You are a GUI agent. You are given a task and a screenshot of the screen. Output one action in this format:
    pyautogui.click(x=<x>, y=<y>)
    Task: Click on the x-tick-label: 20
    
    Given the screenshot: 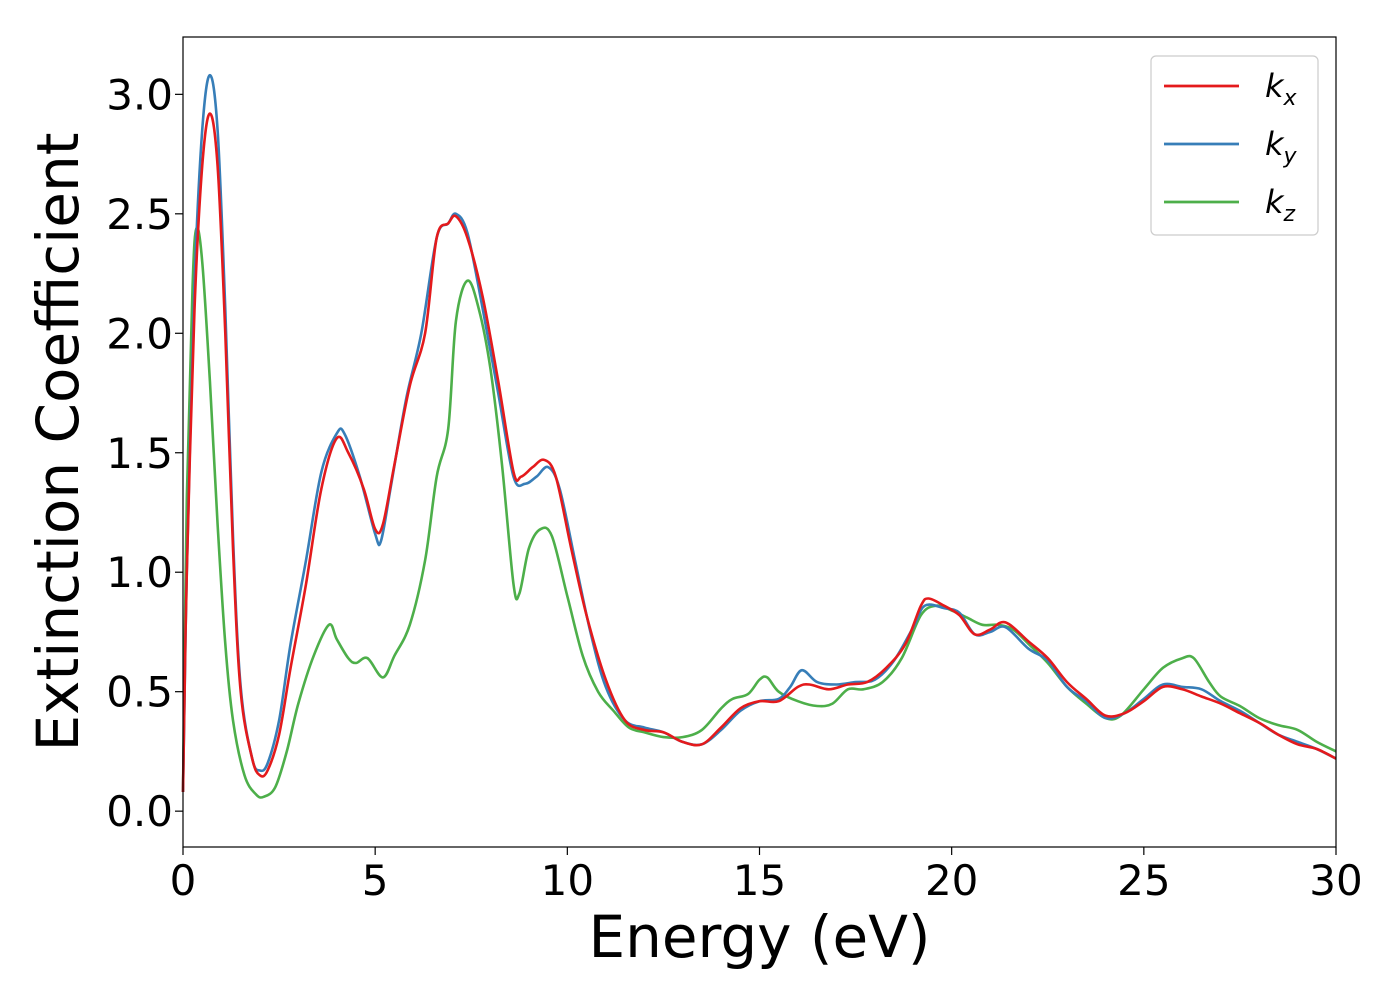 What is the action you would take?
    pyautogui.click(x=951, y=880)
    